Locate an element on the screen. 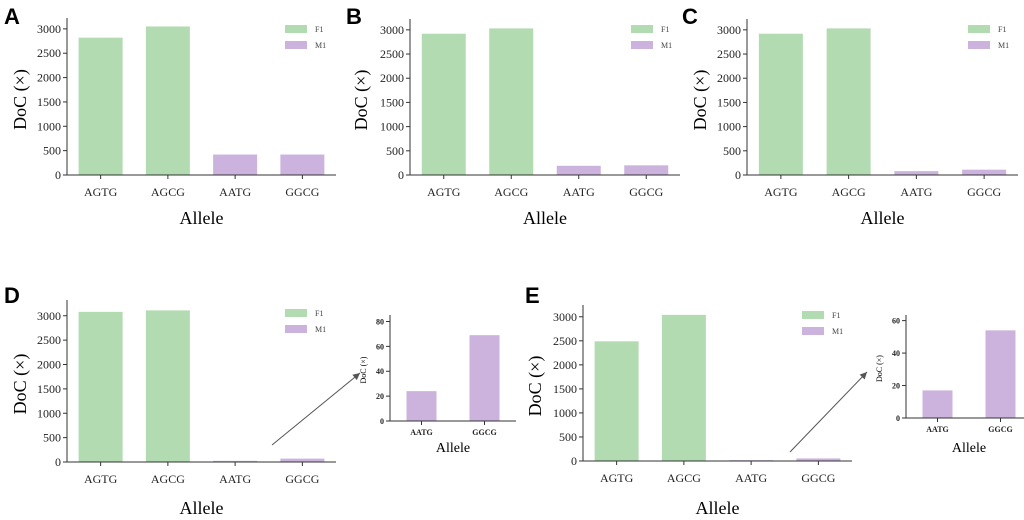 Image resolution: width=1024 pixels, height=520 pixels. panel-c-y-axis-title: DoC (×) is located at coordinates (700, 100).